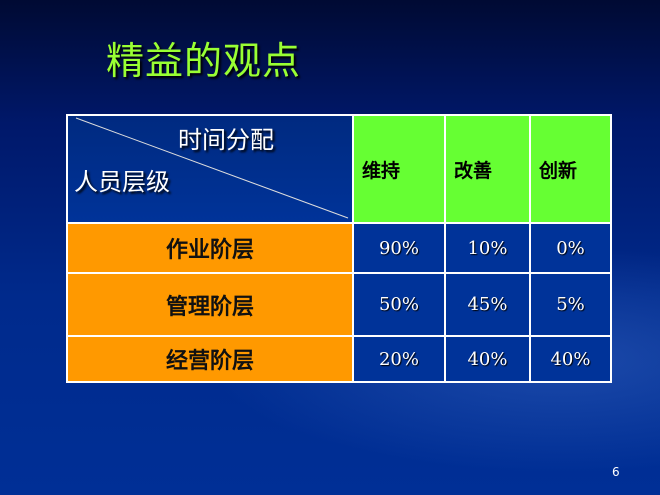 The image size is (660, 495). What do you see at coordinates (399, 248) in the screenshot?
I see `cell: 90%` at bounding box center [399, 248].